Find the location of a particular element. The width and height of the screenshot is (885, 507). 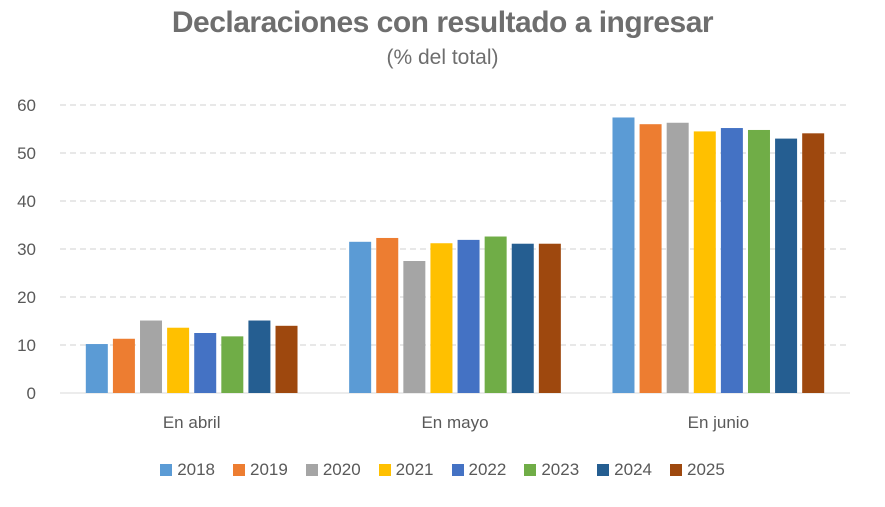

legend-item: 2022 is located at coordinates (479, 470).